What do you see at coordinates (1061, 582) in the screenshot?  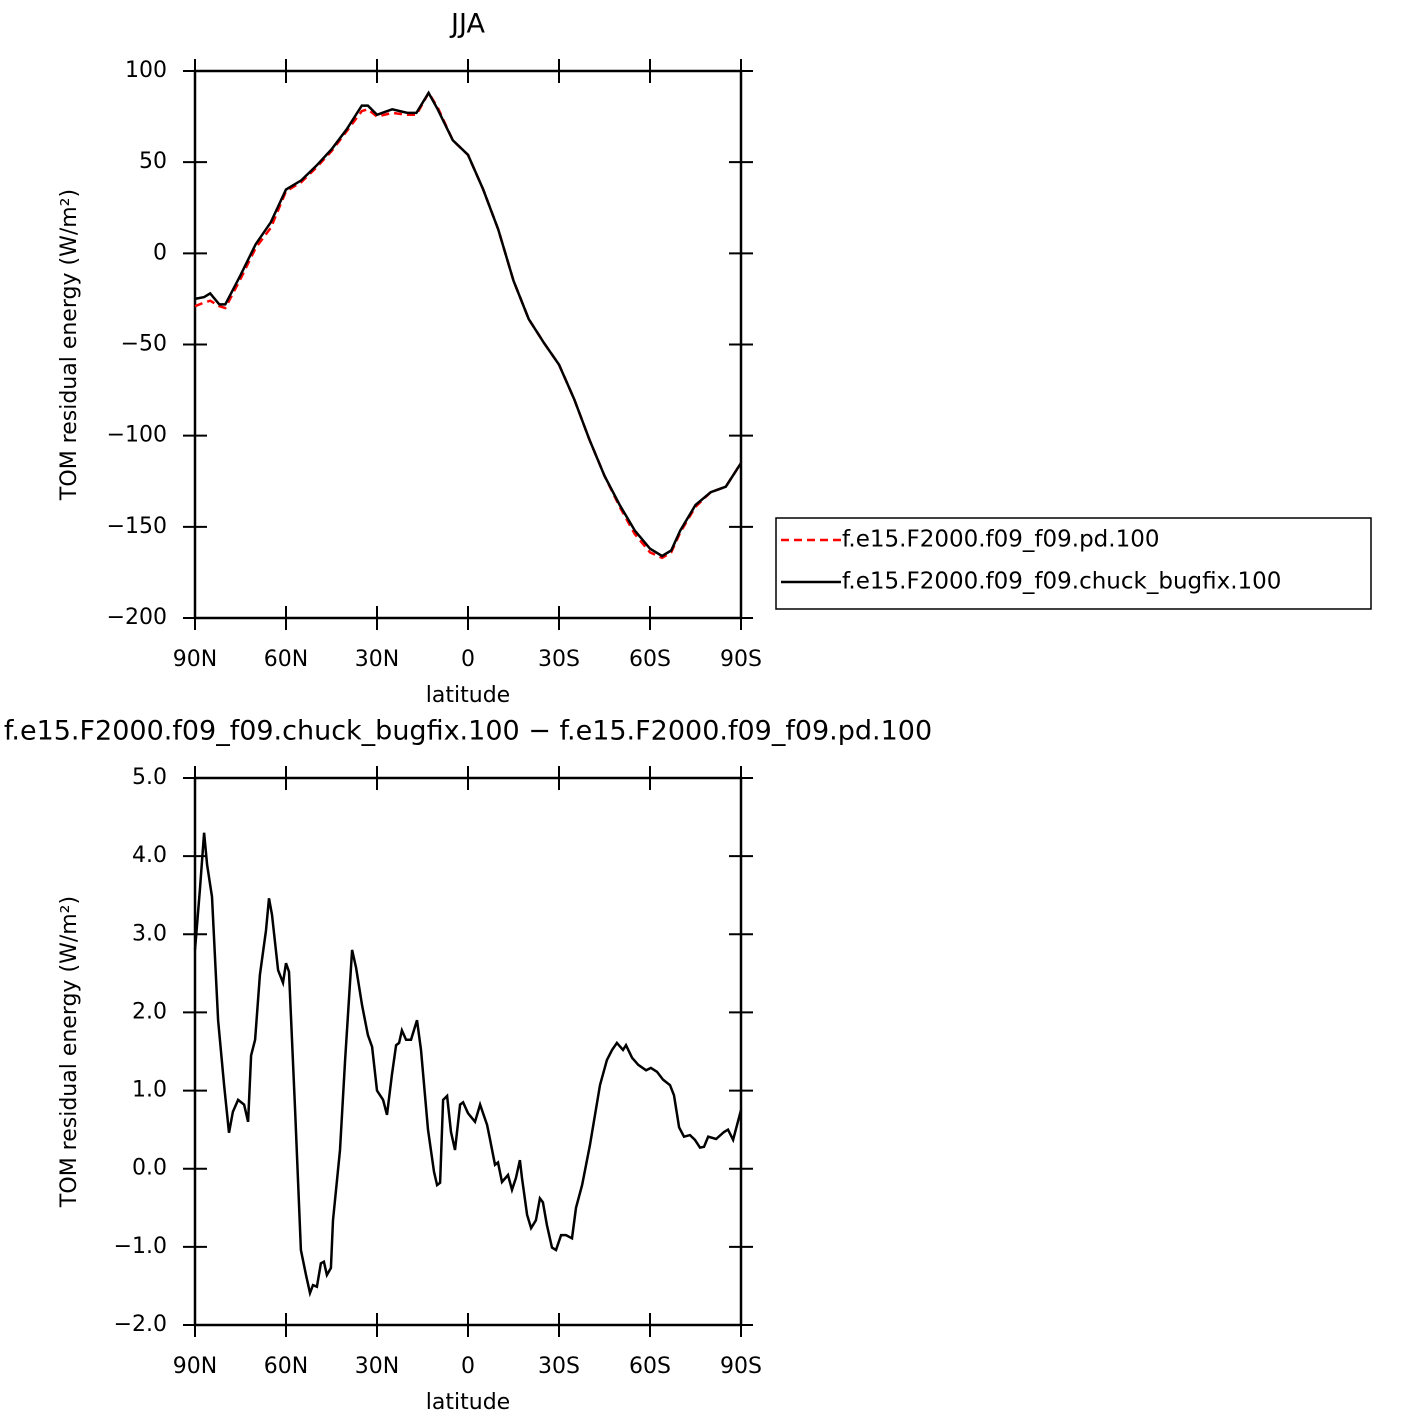 I see `legend-label: f.e15.F2000.f09_f09.chuck_bugfix.100` at bounding box center [1061, 582].